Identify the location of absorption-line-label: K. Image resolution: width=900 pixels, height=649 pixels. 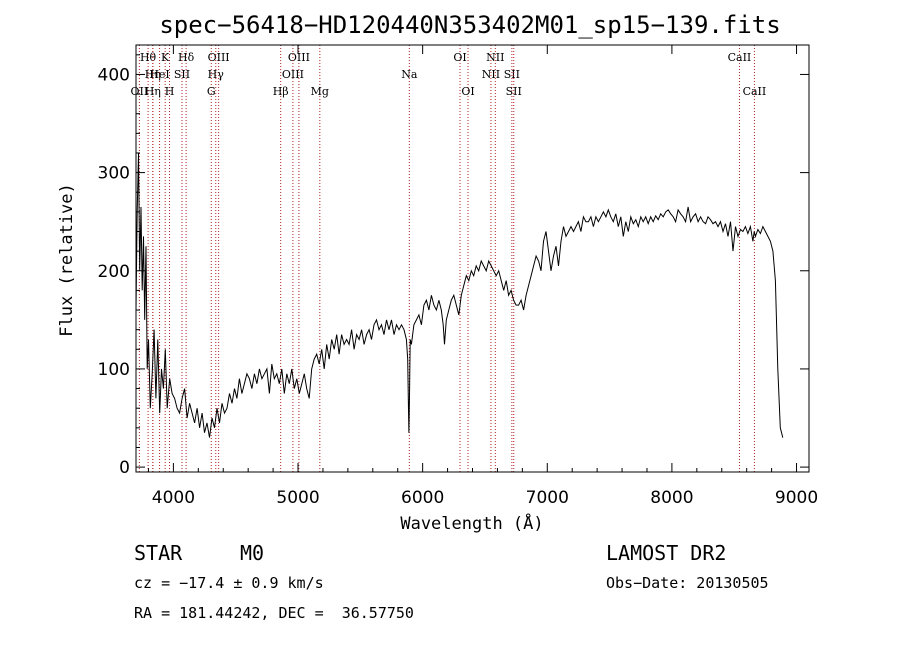
(165, 57).